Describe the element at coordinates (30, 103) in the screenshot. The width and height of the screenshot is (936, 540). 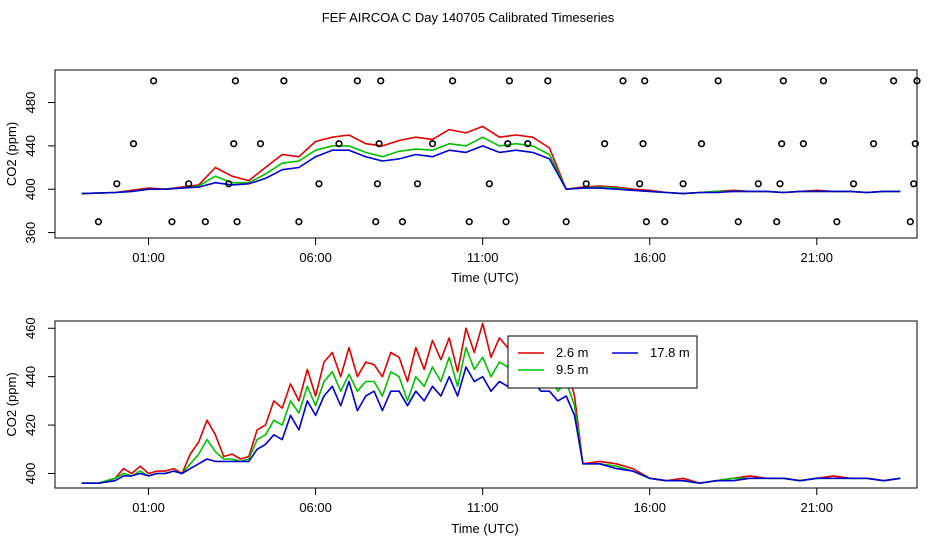
I see `y-tick-label: 480` at that location.